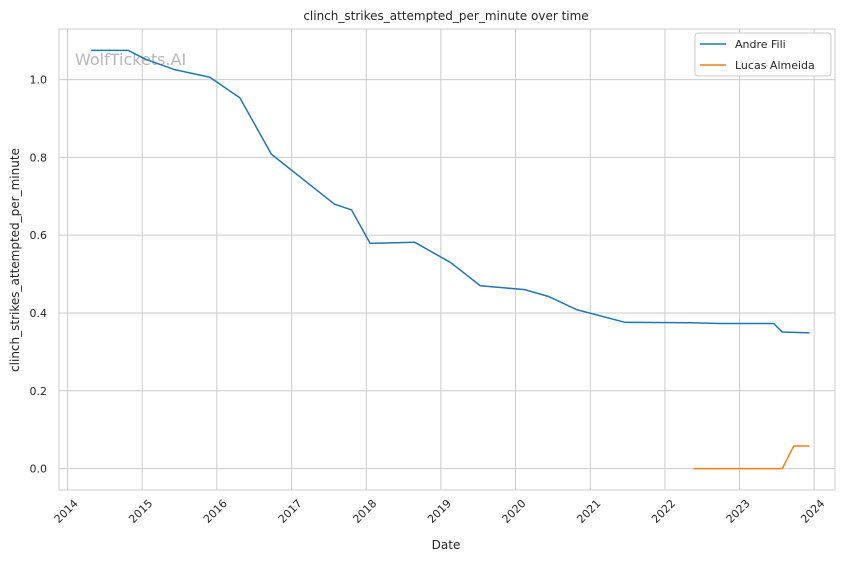 The width and height of the screenshot is (844, 561). Describe the element at coordinates (215, 511) in the screenshot. I see `x-tick-label: 2016` at that location.